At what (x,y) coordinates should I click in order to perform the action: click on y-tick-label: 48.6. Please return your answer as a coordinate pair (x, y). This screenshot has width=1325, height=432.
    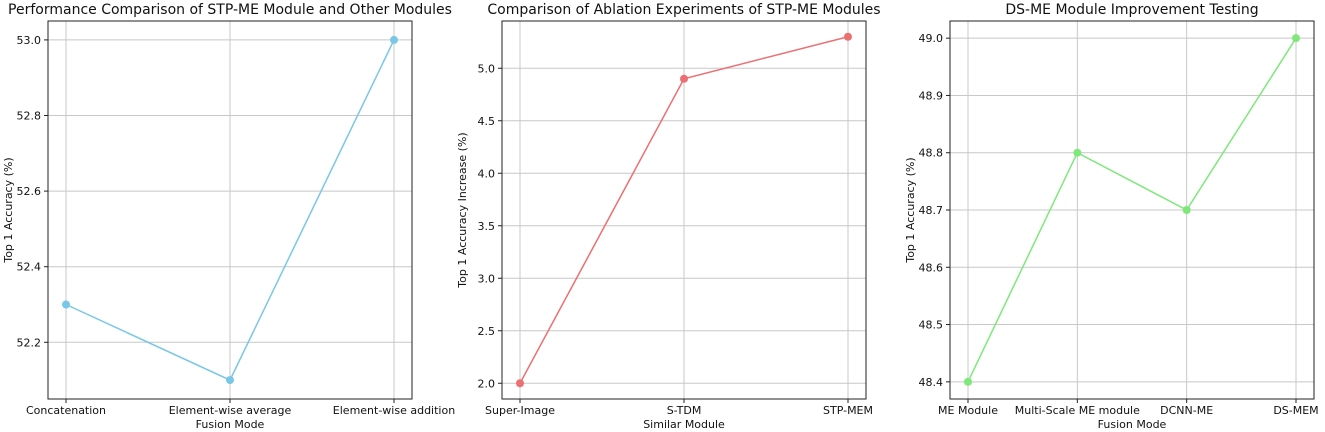
    Looking at the image, I should click on (931, 267).